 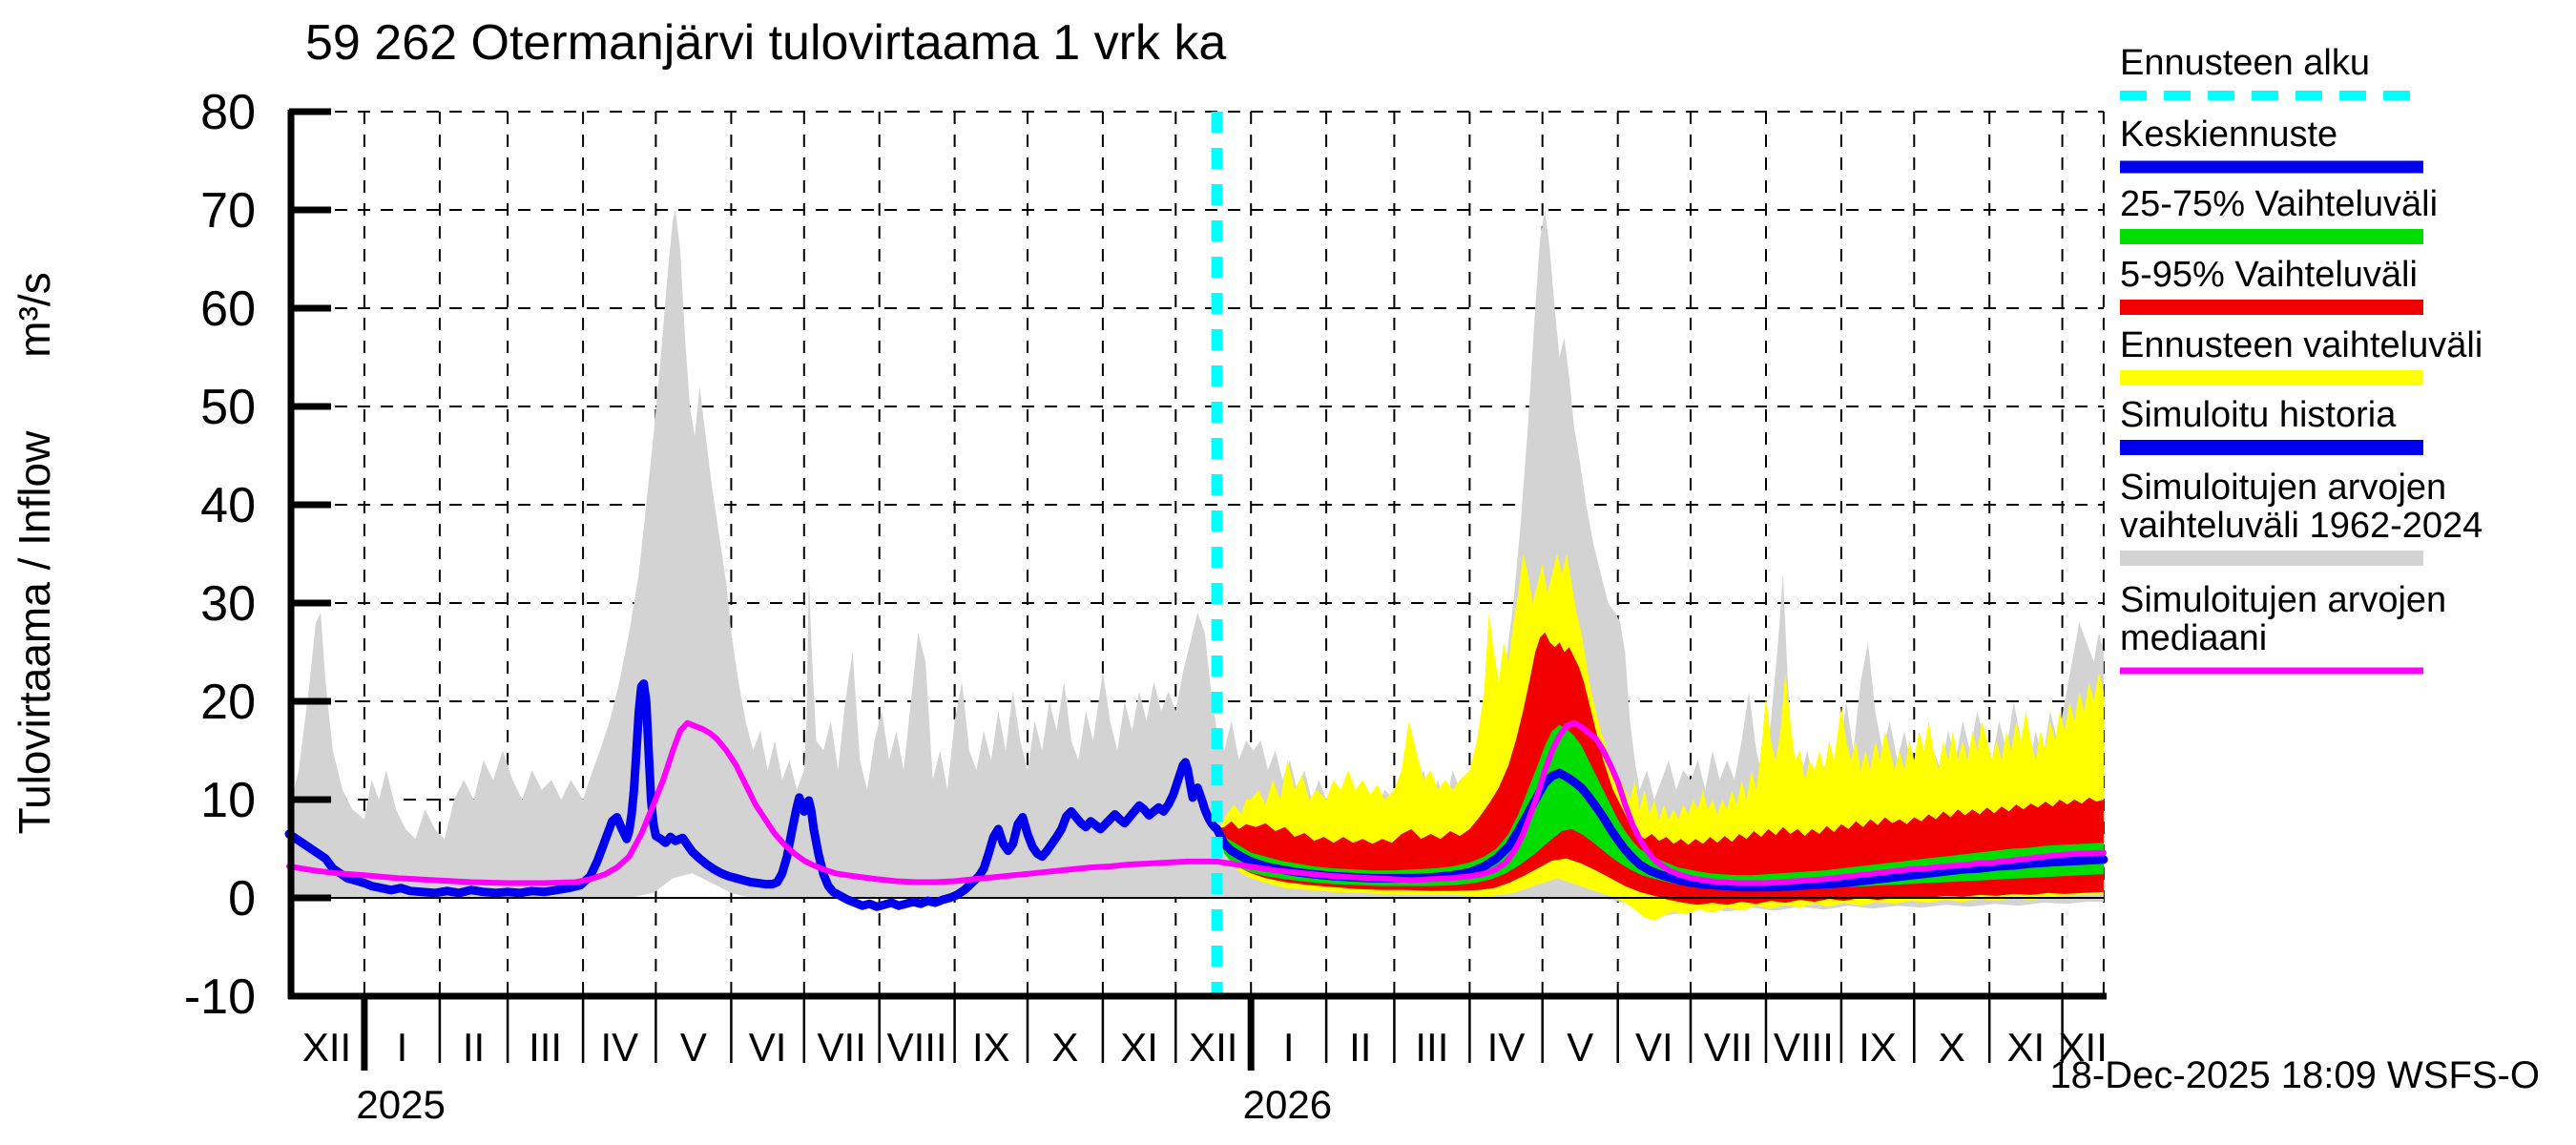 I want to click on legend-label: Keskiennuste, so click(x=2228, y=134).